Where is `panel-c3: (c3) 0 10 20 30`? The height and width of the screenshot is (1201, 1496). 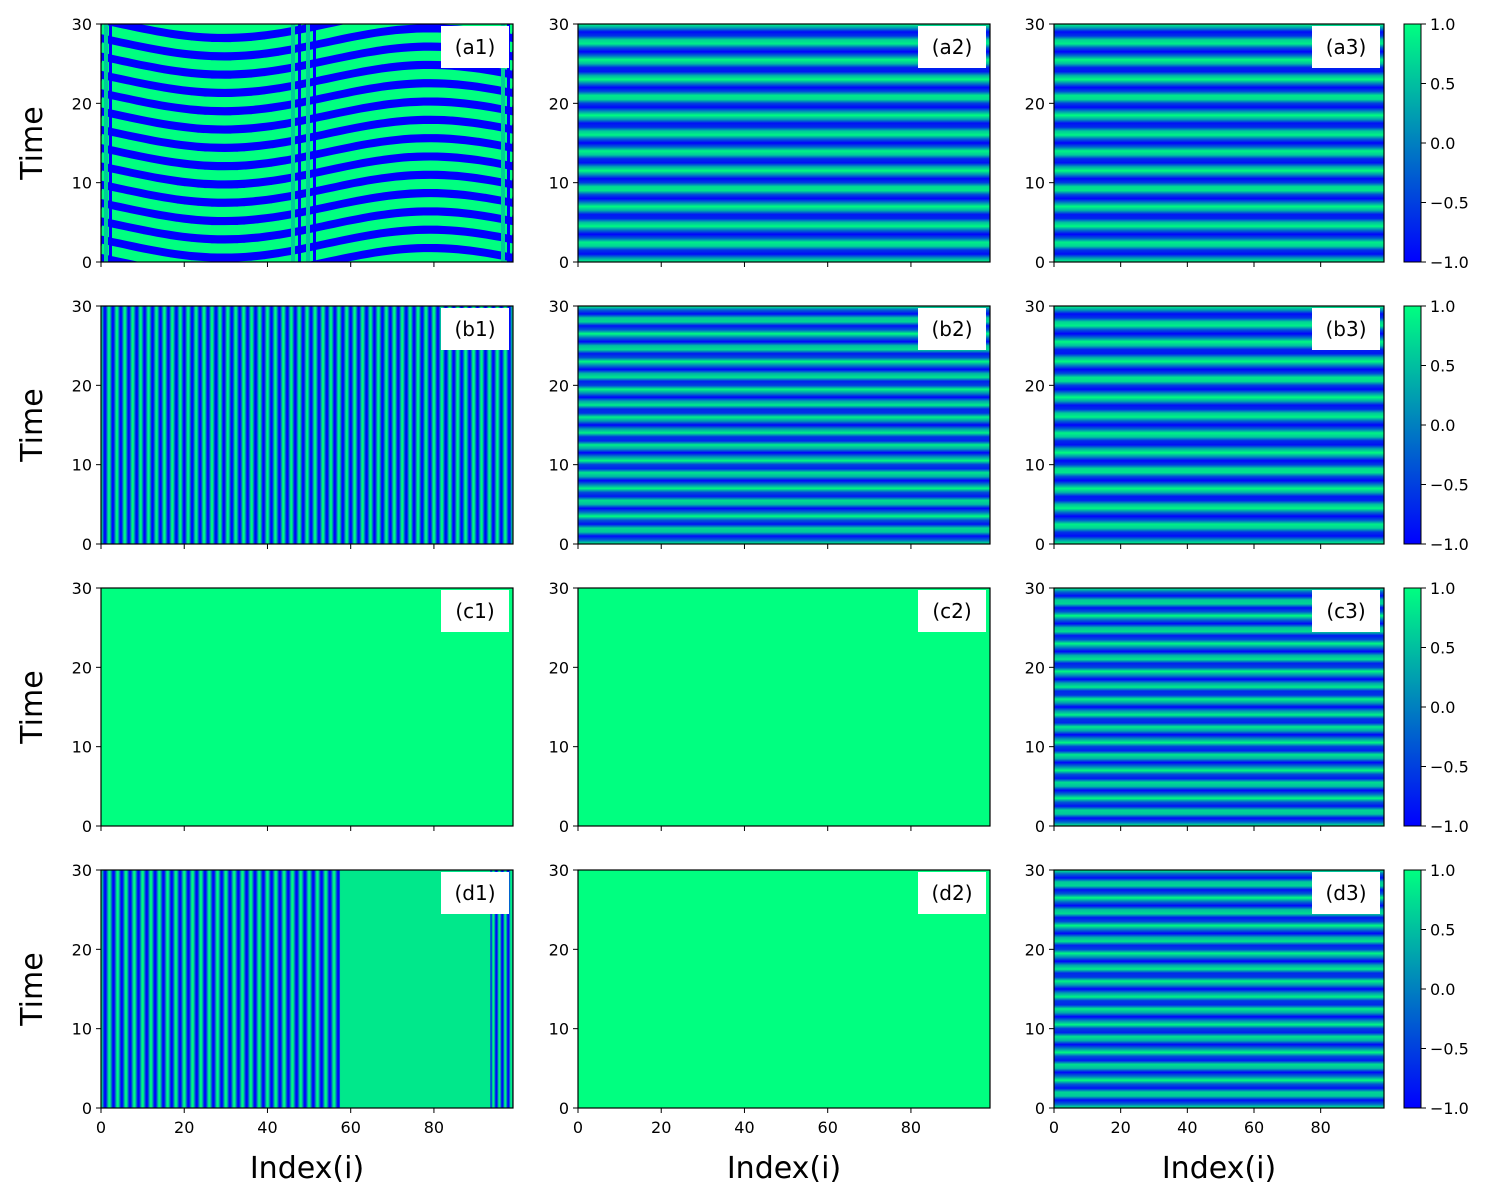 panel-c3: (c3) 0 10 20 30 is located at coordinates (1205, 707).